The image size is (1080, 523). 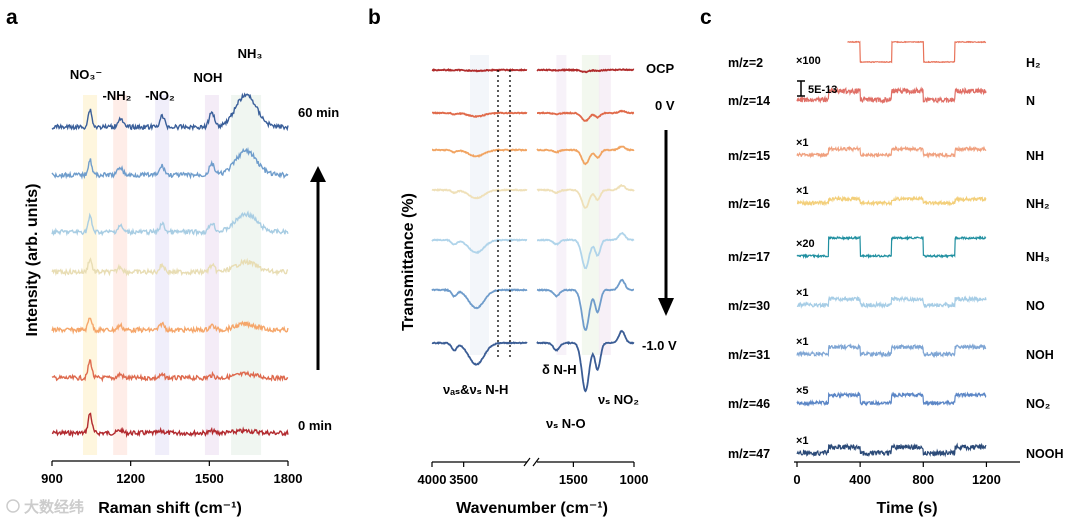 I want to click on panel-a-ylabel: Intensity (arb. units), so click(x=32, y=260).